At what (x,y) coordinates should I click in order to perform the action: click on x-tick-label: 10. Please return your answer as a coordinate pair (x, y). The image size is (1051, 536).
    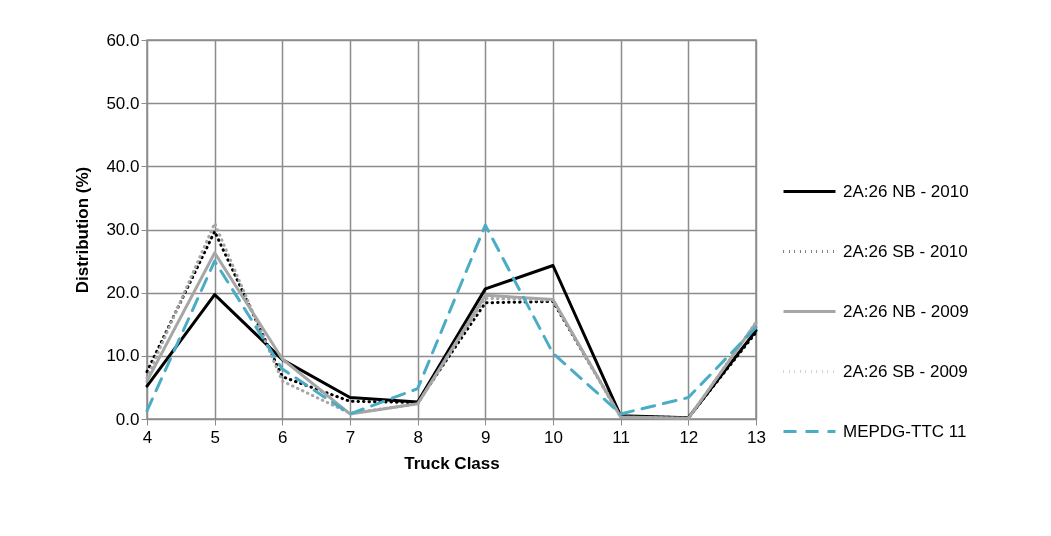
    Looking at the image, I should click on (553, 437).